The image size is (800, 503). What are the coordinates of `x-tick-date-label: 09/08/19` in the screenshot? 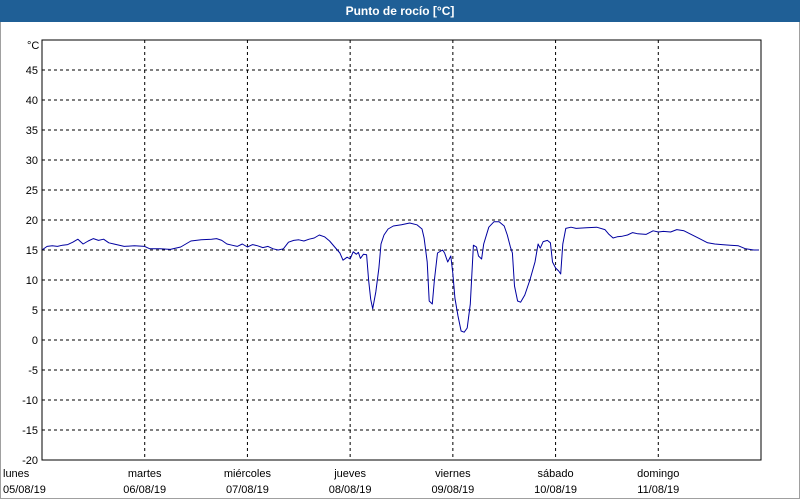 It's located at (452, 490).